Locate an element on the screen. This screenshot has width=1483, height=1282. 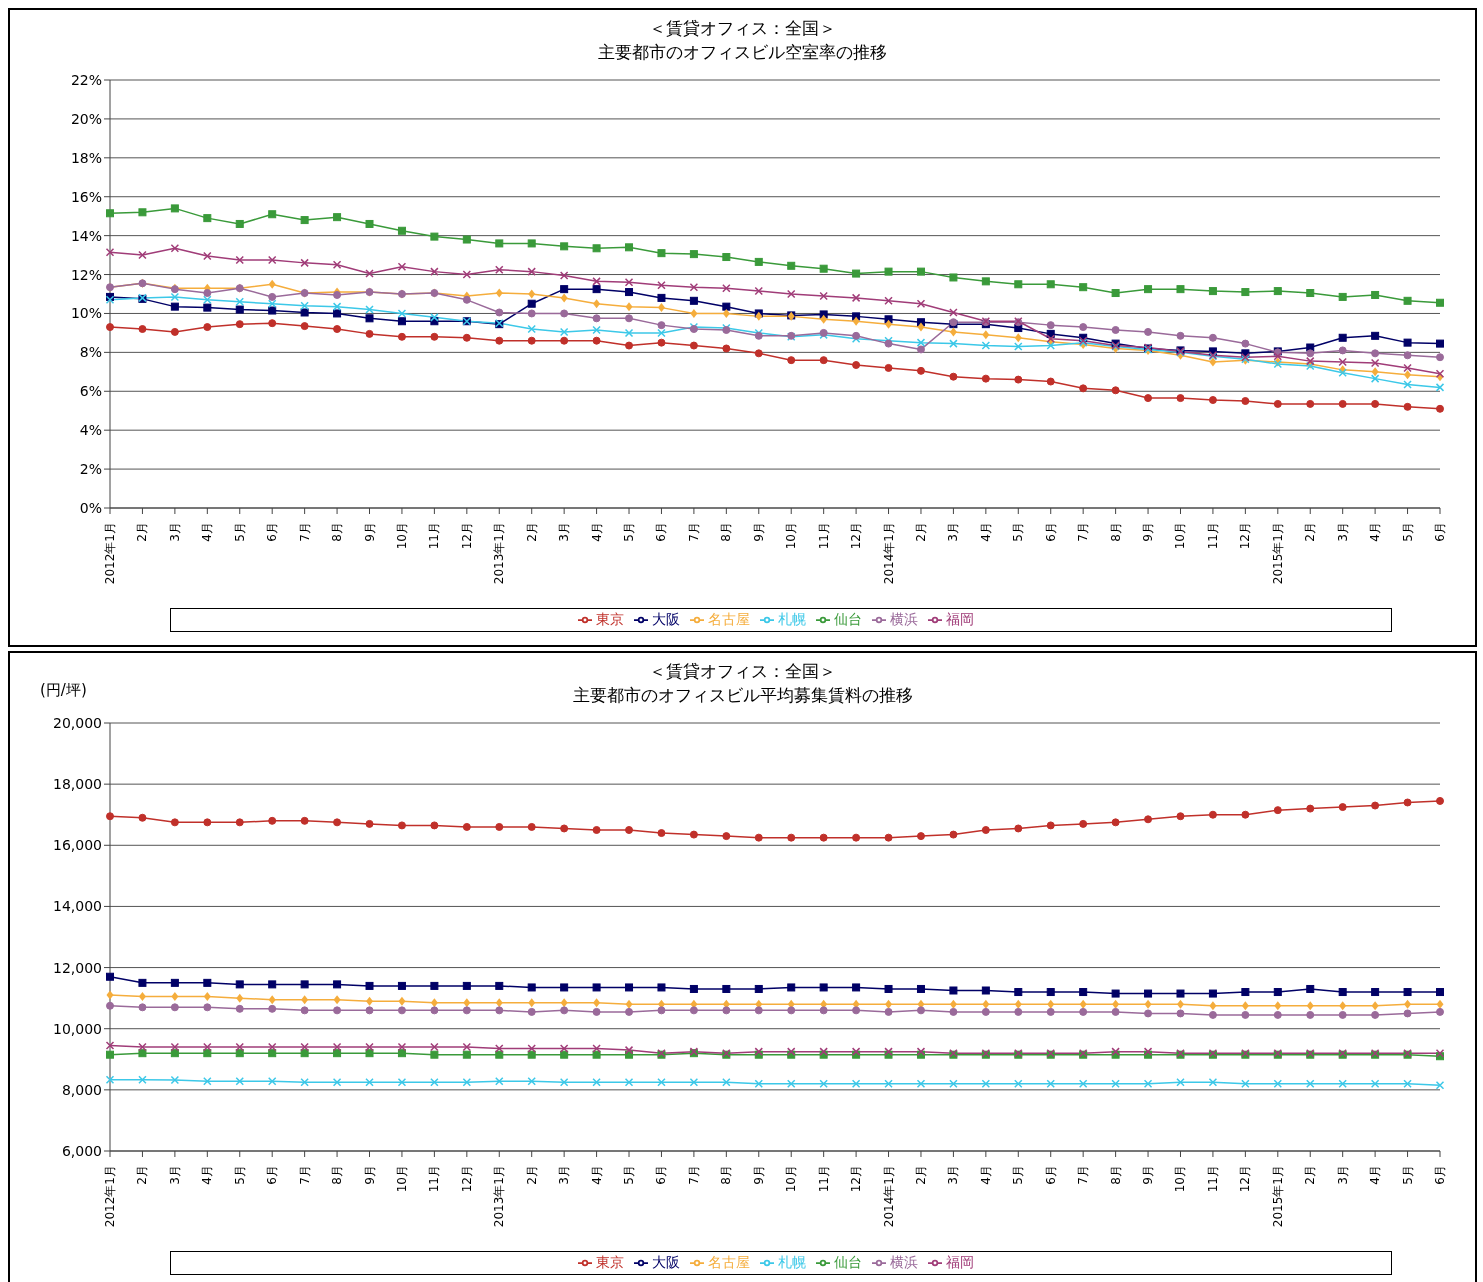
x-tick-label: 2015年1月 is located at coordinates (1277, 553).